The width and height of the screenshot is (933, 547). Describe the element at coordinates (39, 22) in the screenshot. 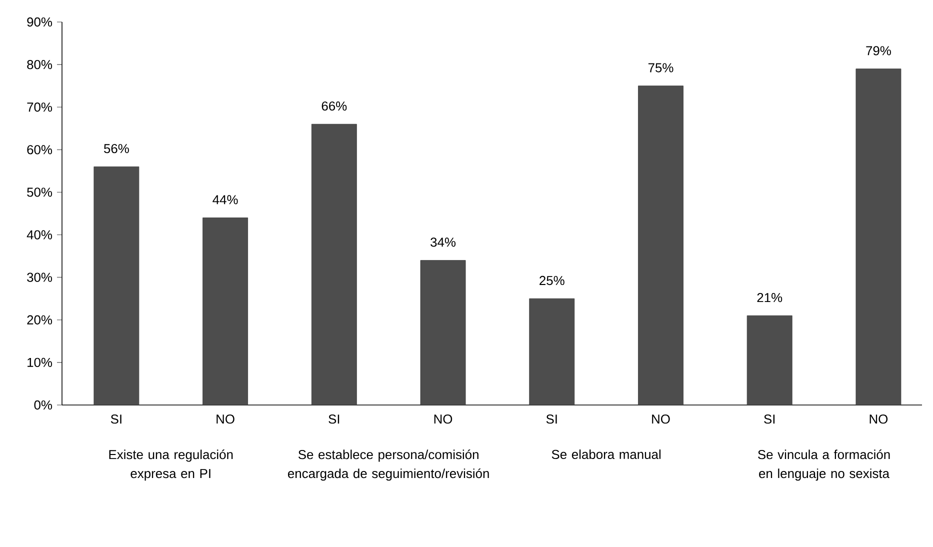

I see `y-tick-label: 90%` at that location.